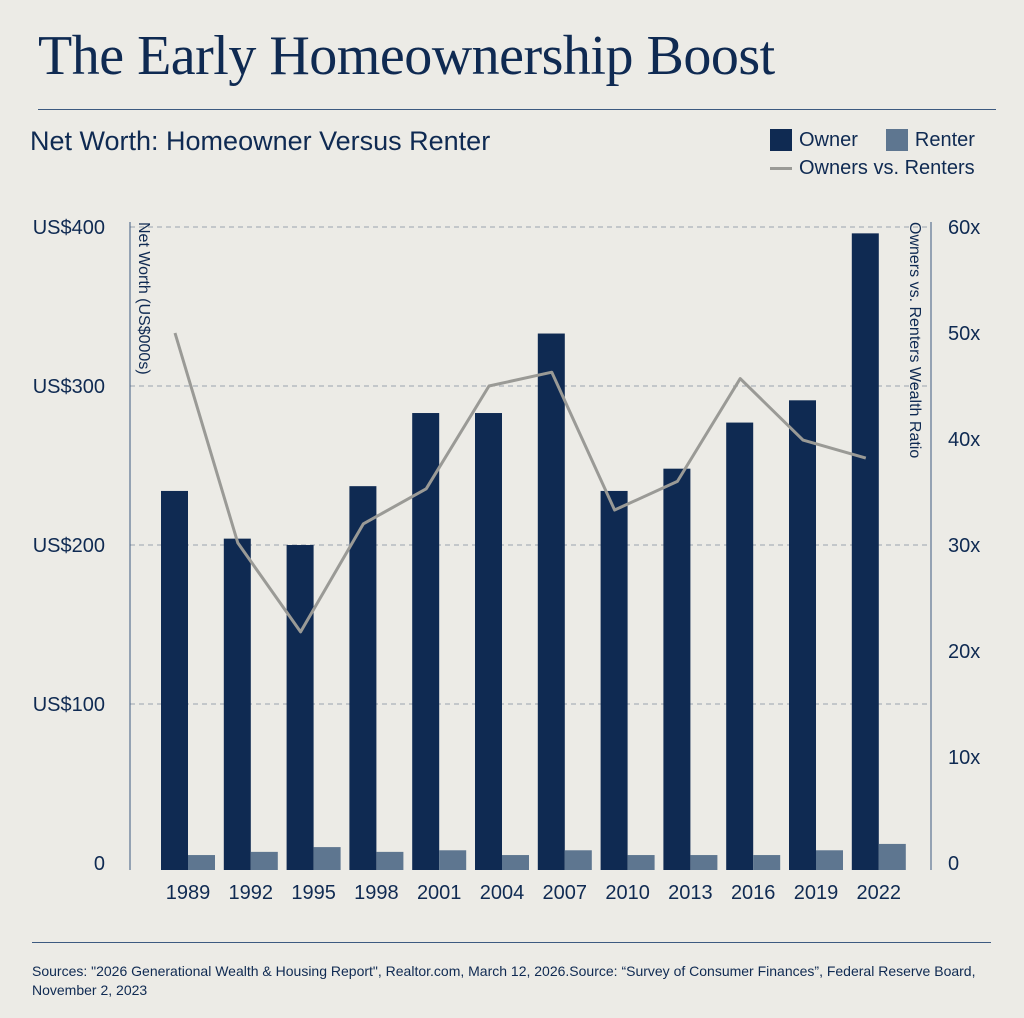 Image resolution: width=1024 pixels, height=1018 pixels. Describe the element at coordinates (188, 893) in the screenshot. I see `x-tick-label: 1989` at that location.